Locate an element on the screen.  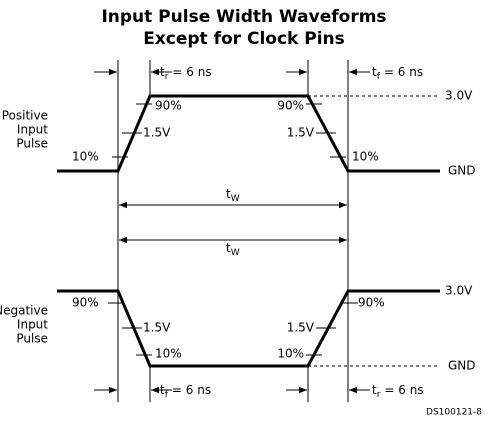
positive-waveform is located at coordinates (248, 133).